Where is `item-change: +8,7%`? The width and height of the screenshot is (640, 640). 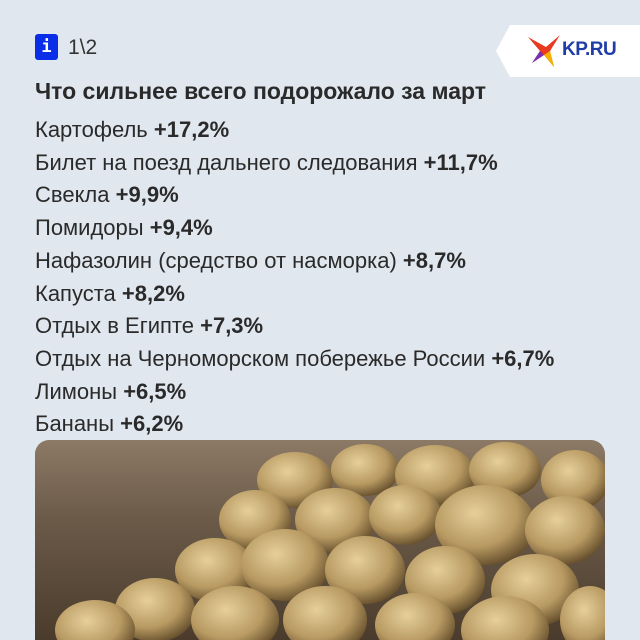
item-change: +8,7% is located at coordinates (434, 260).